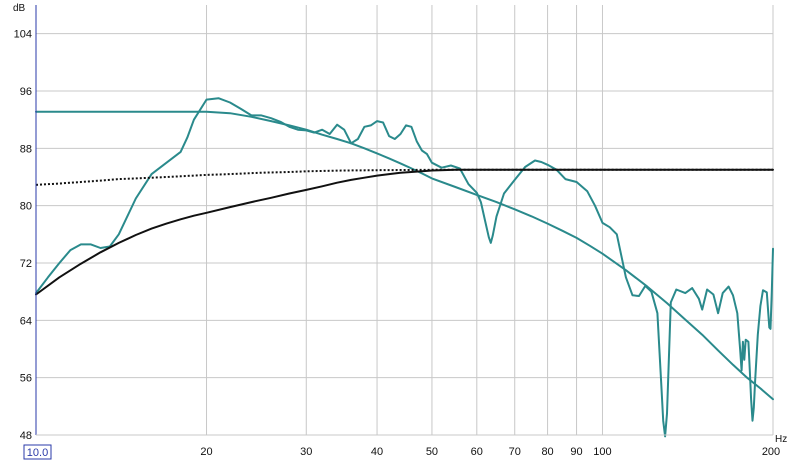  I want to click on x-start-box, so click(37, 452).